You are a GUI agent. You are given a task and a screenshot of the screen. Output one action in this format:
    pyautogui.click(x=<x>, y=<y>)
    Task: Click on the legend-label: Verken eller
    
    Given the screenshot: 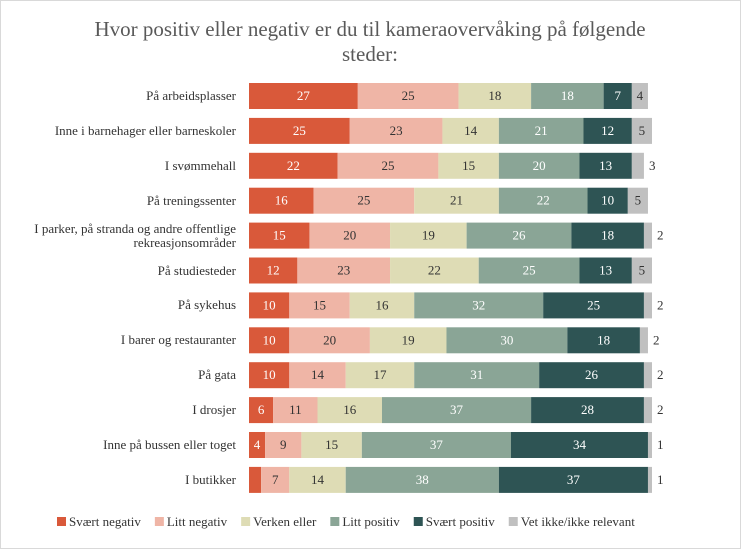 What is the action you would take?
    pyautogui.click(x=285, y=521)
    